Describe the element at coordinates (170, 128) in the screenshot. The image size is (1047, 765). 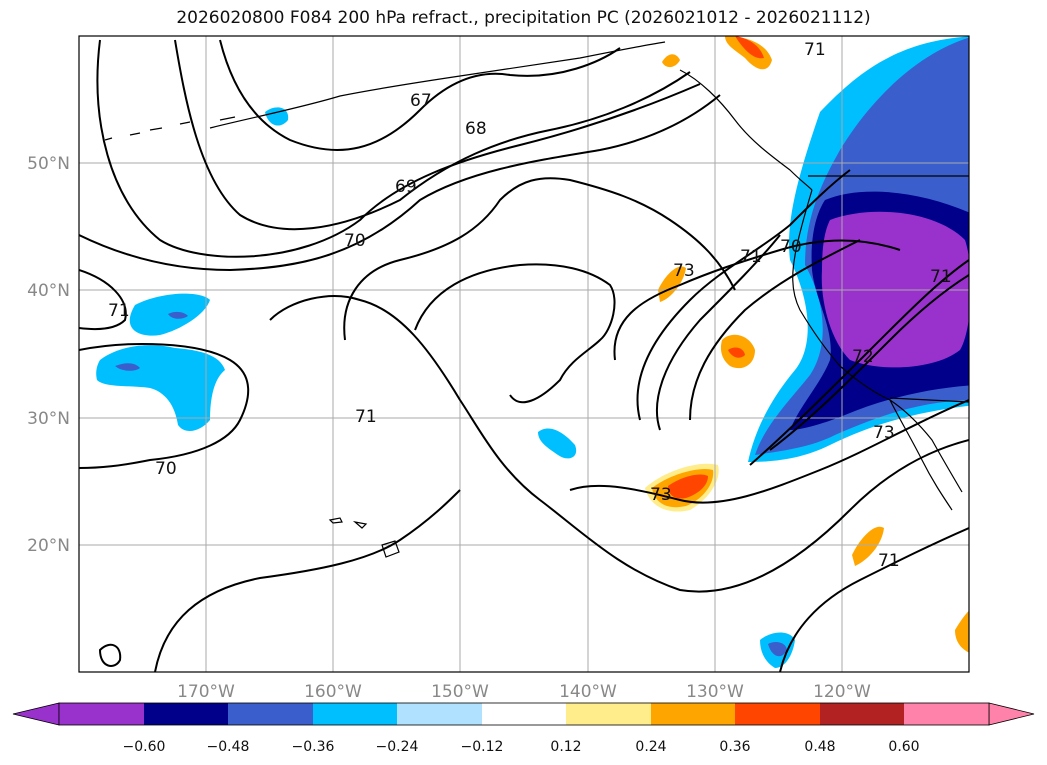
I see `coastline-aleutian-islands` at that location.